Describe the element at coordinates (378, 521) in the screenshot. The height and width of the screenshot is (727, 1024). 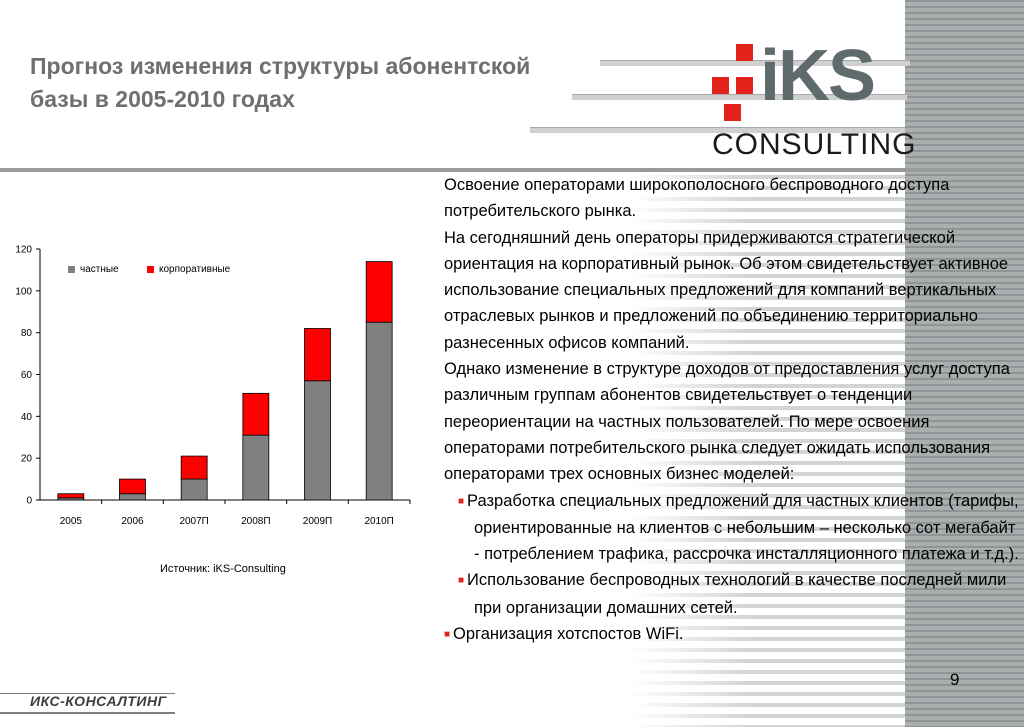
I see `x-tick-label: 2010П` at that location.